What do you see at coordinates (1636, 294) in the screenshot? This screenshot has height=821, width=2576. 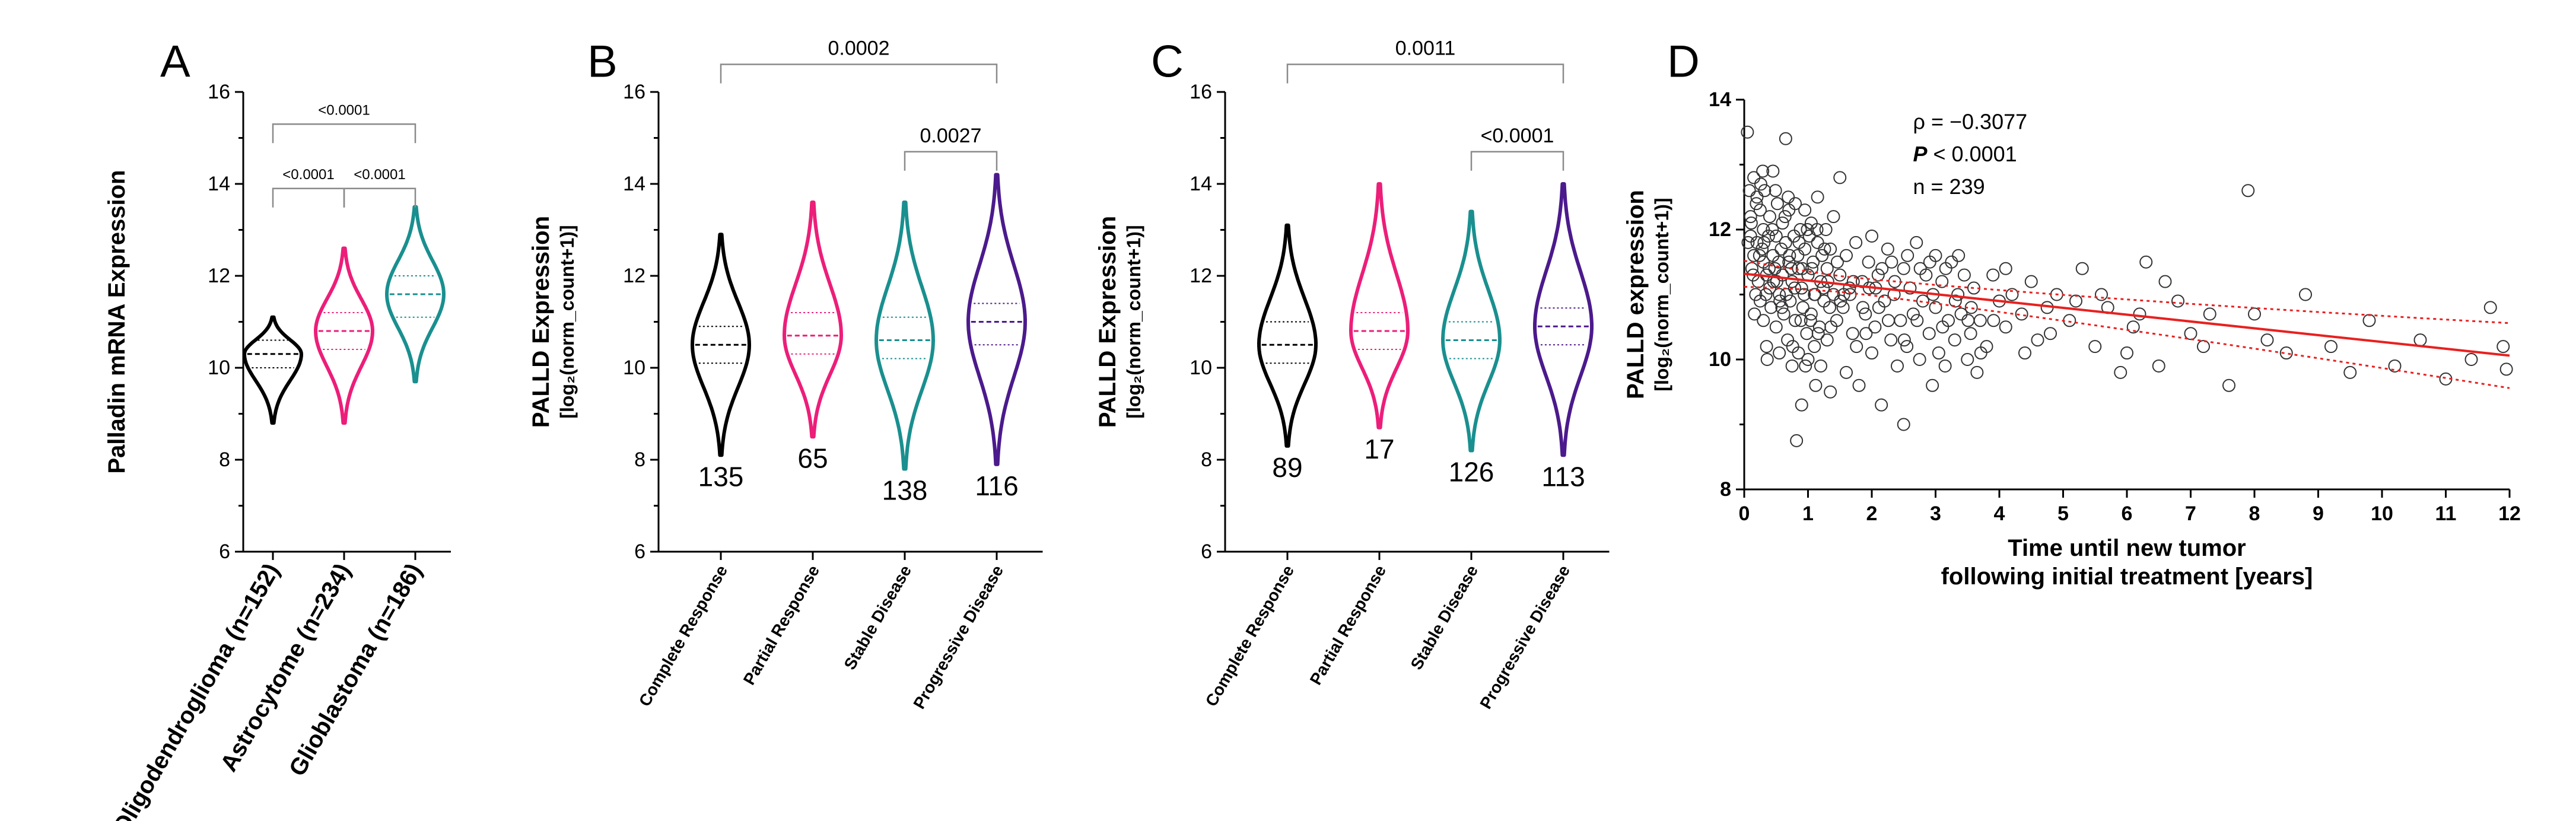 I see `y-axis-title: PALLD expression` at bounding box center [1636, 294].